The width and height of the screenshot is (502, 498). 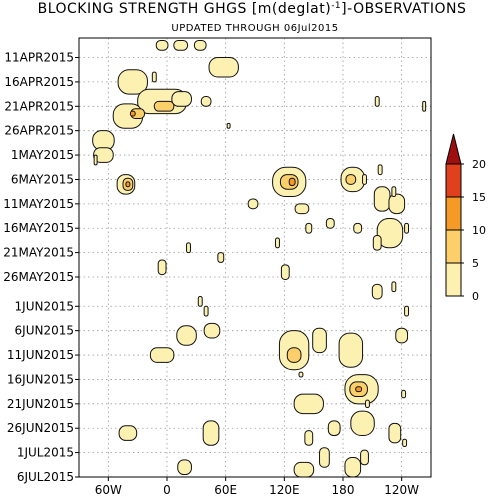 What do you see at coordinates (254, 28) in the screenshot?
I see `chart-subtitle: UPDATED THROUGH 06Jul2015` at bounding box center [254, 28].